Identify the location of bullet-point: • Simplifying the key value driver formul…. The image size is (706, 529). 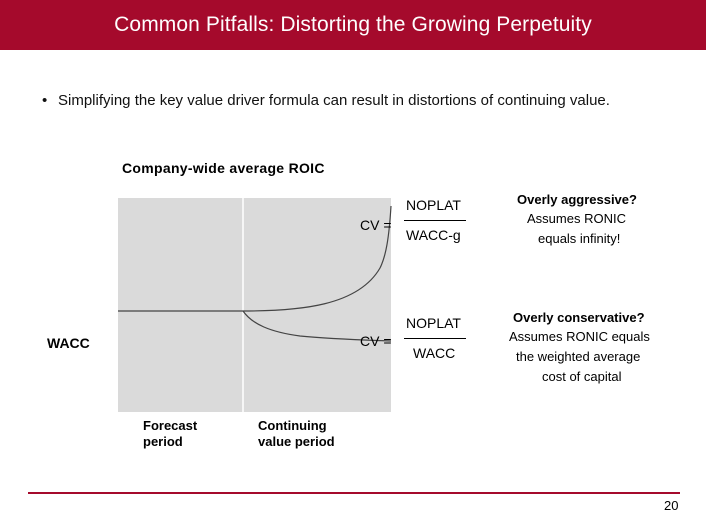
(326, 100).